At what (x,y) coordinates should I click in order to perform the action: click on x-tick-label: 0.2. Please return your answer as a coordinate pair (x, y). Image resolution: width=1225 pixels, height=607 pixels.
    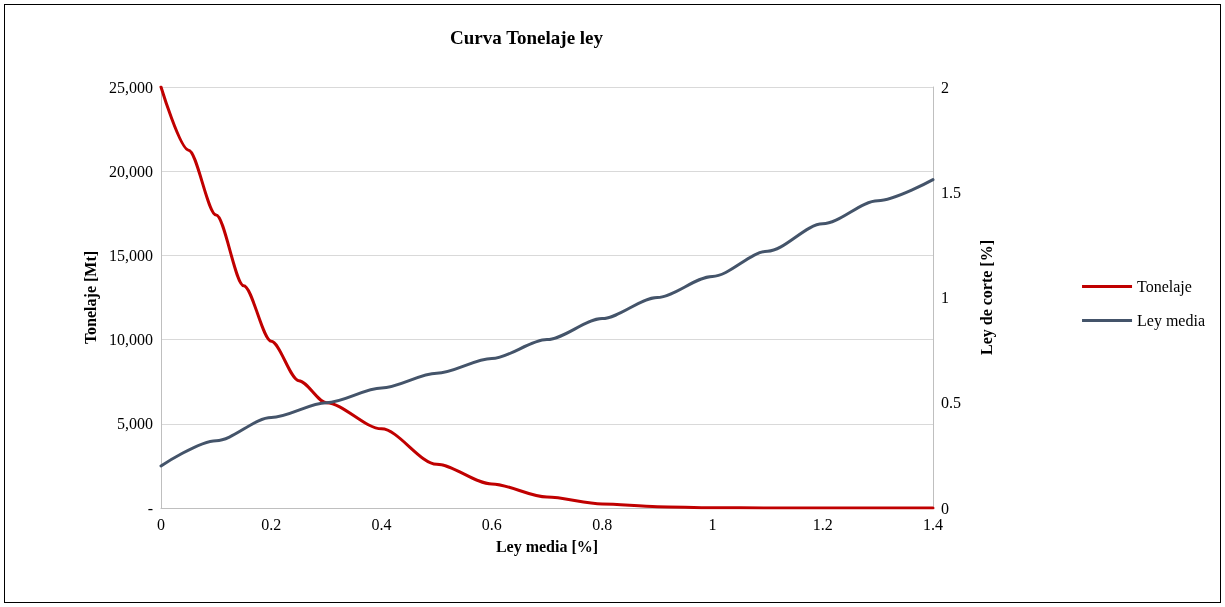
    Looking at the image, I should click on (271, 524).